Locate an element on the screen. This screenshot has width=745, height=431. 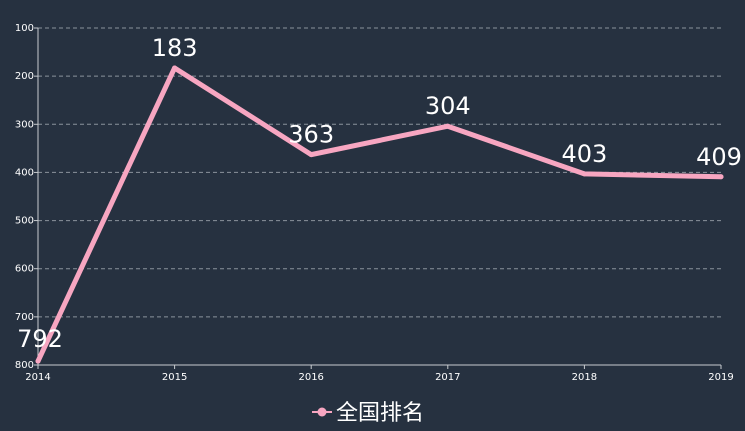
x-tick-label: 2016 is located at coordinates (310, 377).